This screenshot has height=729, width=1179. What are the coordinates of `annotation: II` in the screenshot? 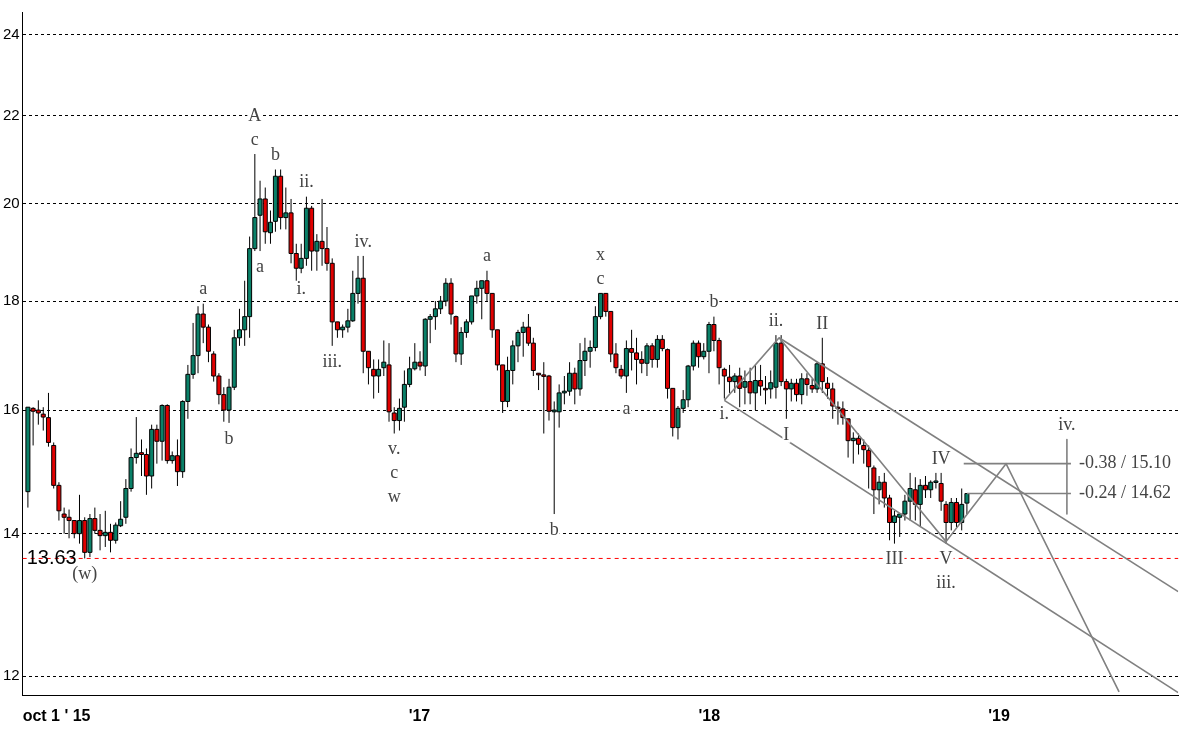 It's located at (822, 322).